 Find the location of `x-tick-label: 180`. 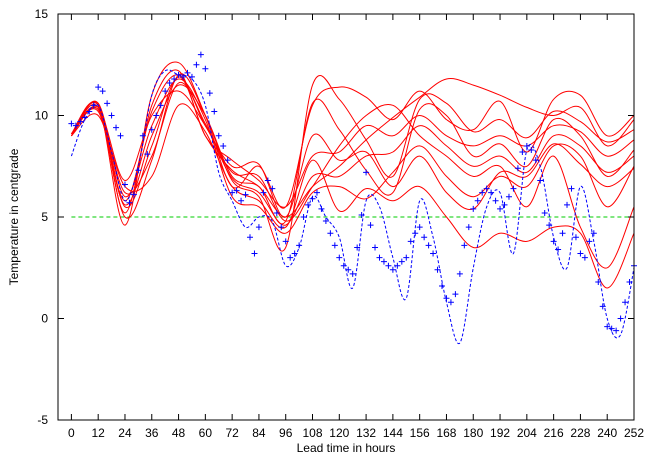

x-tick-label: 180 is located at coordinates (473, 433).